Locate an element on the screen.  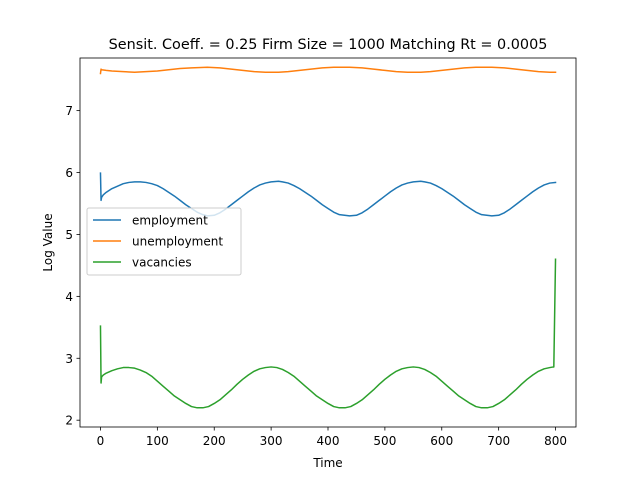
legend-frame is located at coordinates (164, 241).